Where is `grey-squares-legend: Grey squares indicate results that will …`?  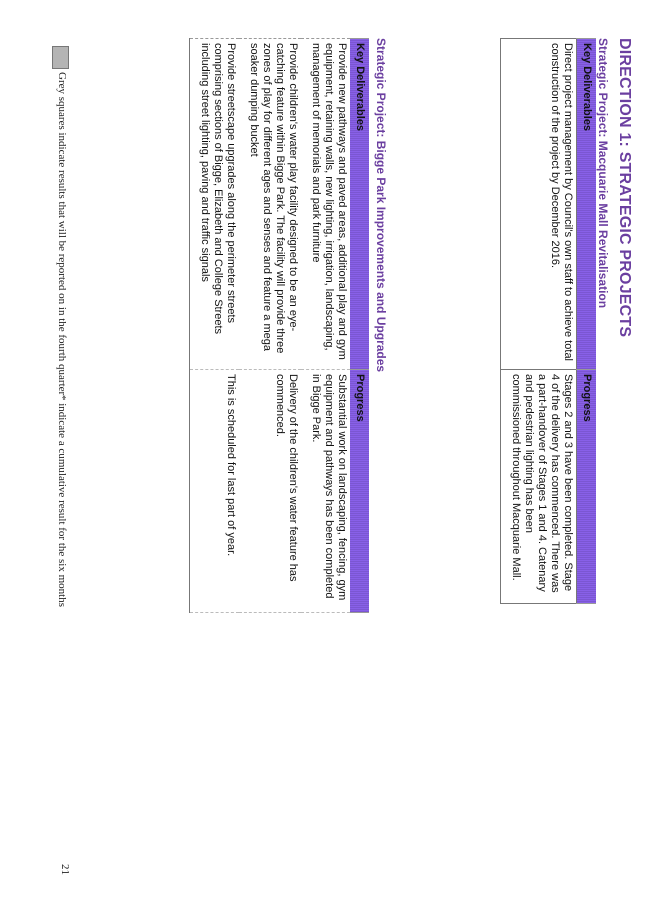 grey-squares-legend: Grey squares indicate results that will … is located at coordinates (62, 234).